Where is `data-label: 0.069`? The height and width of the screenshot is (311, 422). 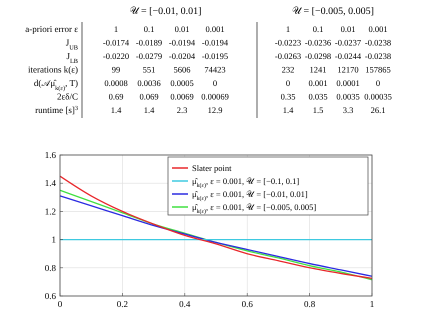
data-label: 0.069 is located at coordinates (149, 97).